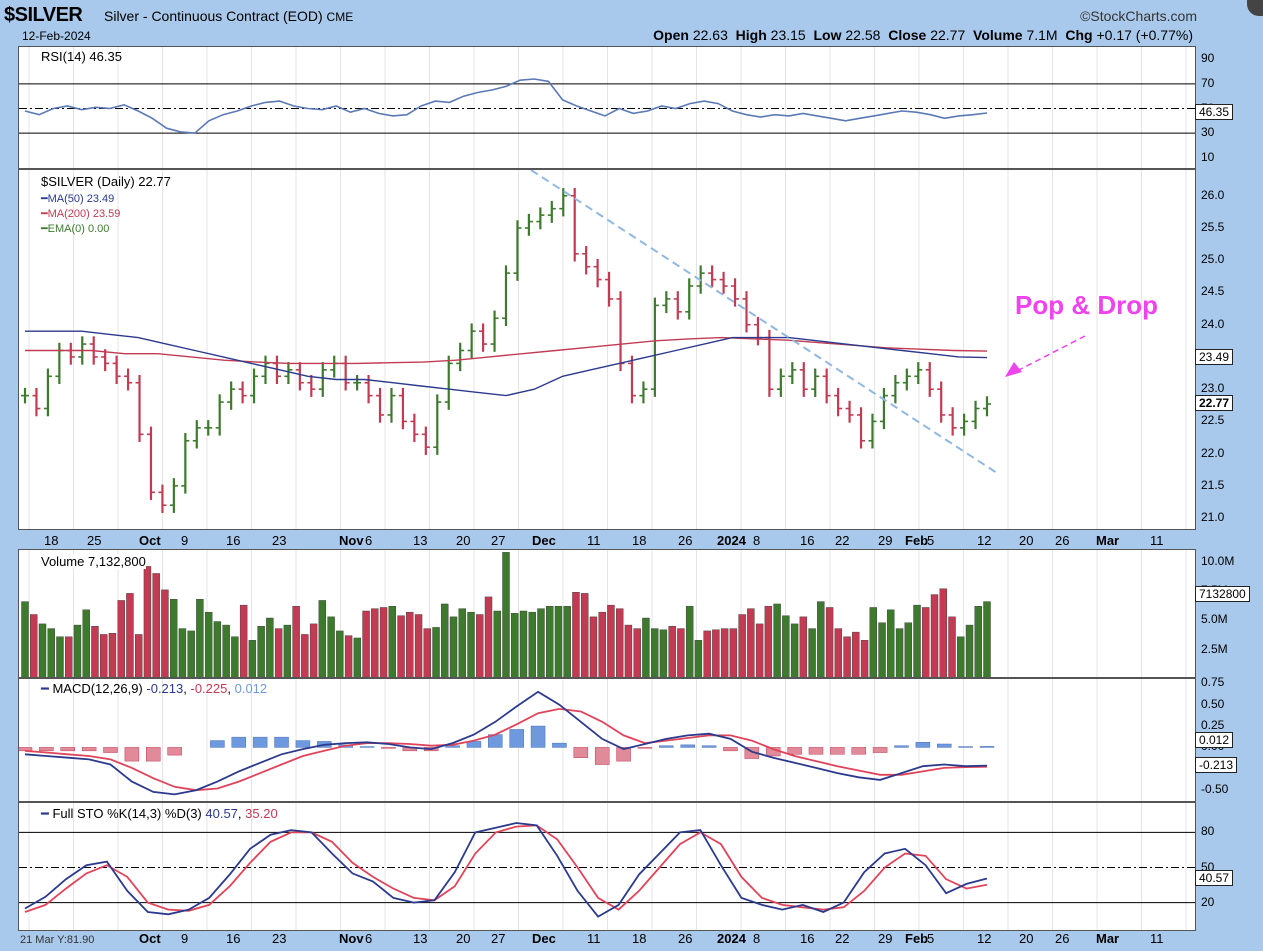 This screenshot has width=1263, height=951. I want to click on y-tick-label: 22.0, so click(1213, 452).